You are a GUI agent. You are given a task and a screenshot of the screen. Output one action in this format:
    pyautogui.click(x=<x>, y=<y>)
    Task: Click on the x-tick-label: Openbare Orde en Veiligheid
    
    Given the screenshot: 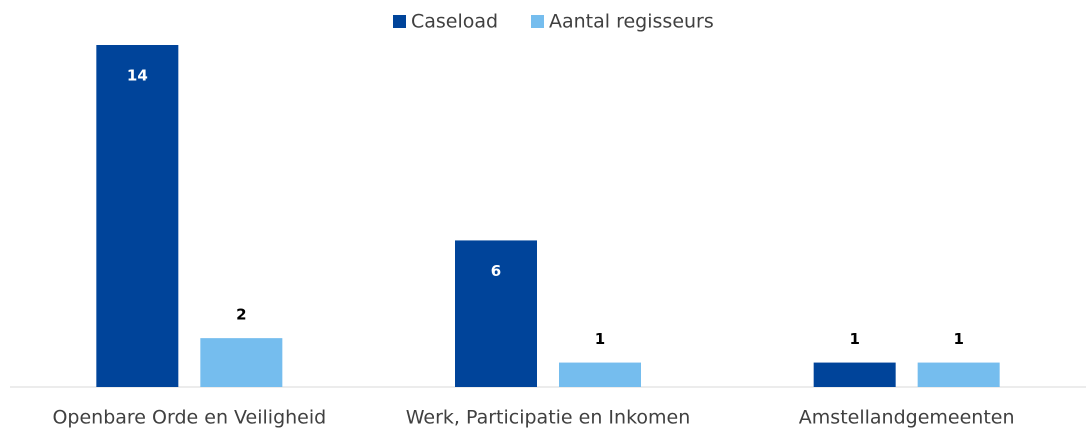 What is the action you would take?
    pyautogui.click(x=189, y=418)
    